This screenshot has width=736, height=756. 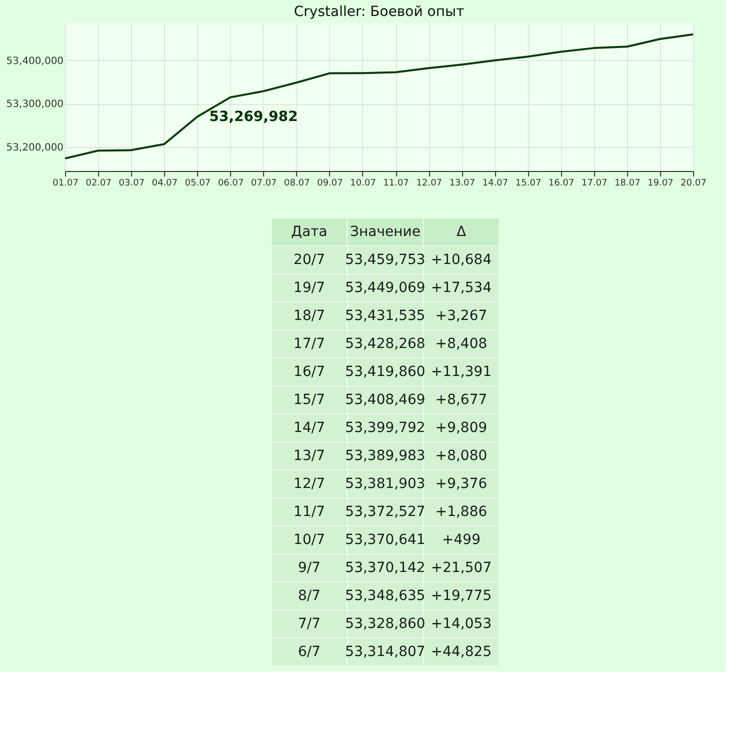 What do you see at coordinates (461, 316) in the screenshot?
I see `text: +3,267` at bounding box center [461, 316].